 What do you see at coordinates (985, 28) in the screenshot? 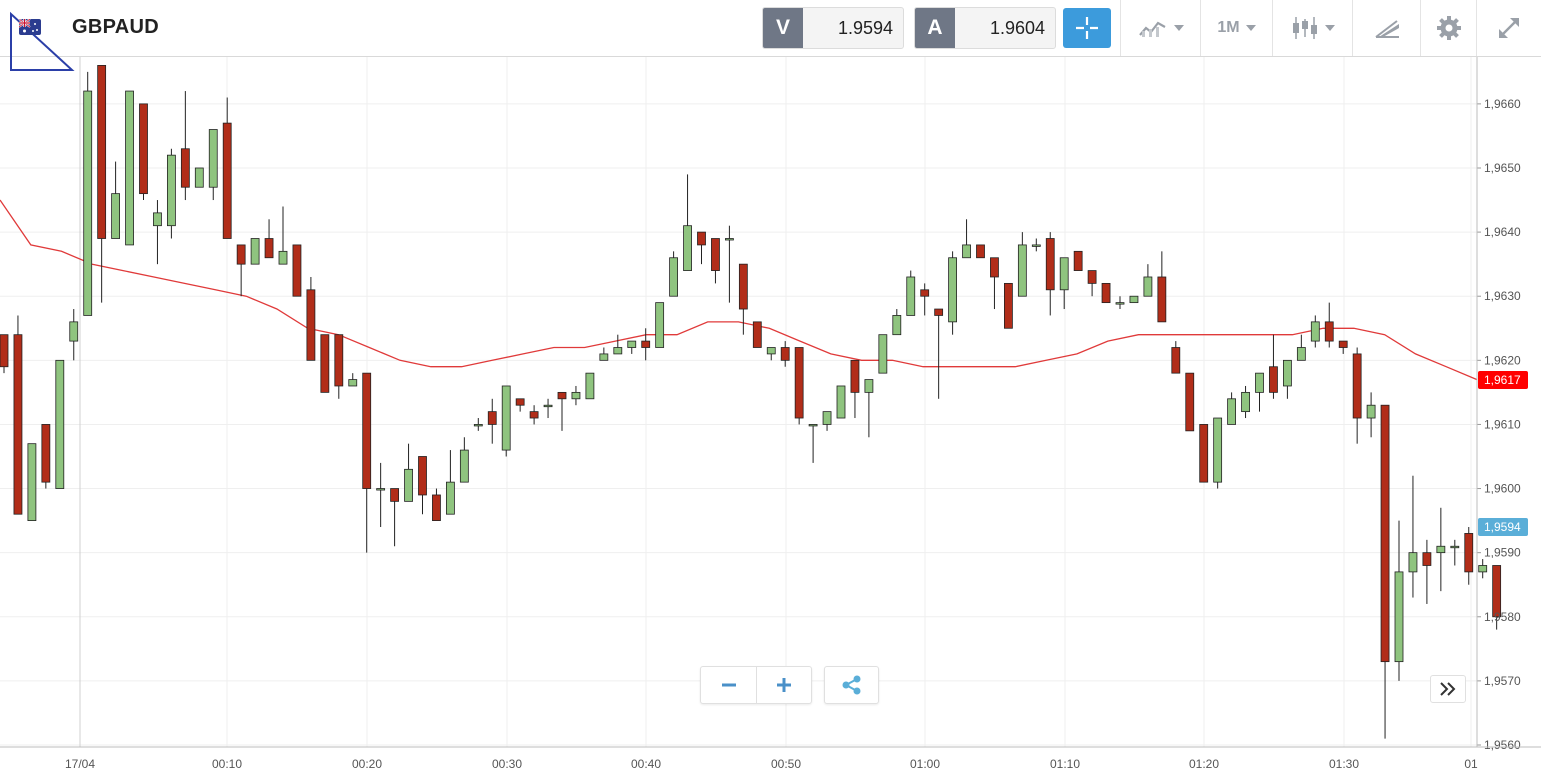
I see `buy-price-button: A 1.9604` at bounding box center [985, 28].